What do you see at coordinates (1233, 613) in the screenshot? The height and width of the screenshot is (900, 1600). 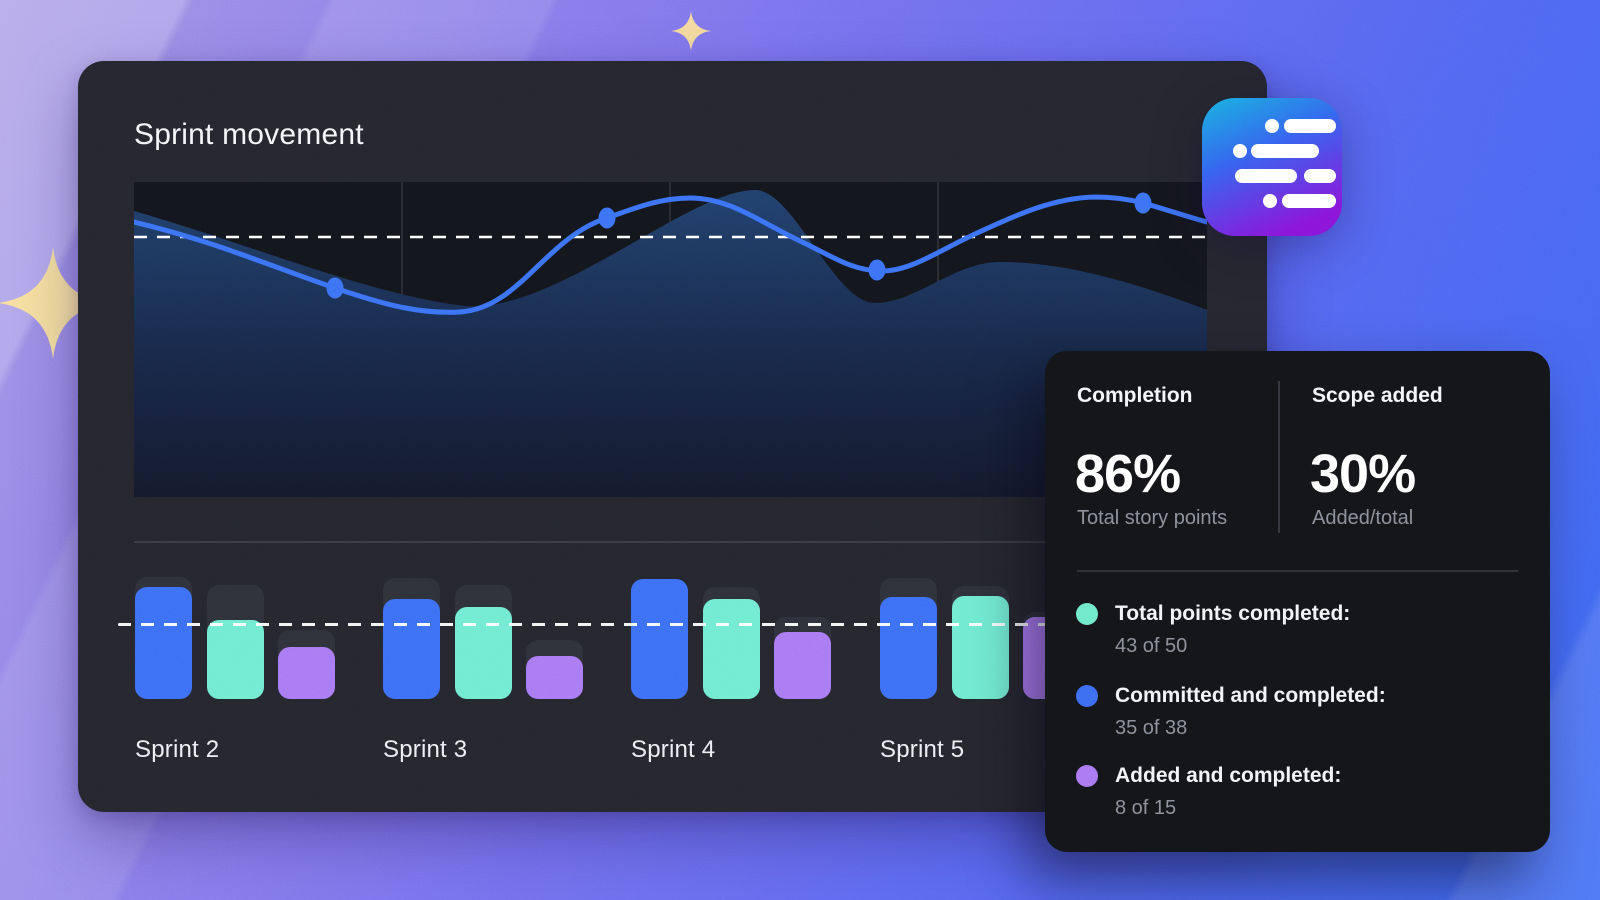 I see `legend-label: Total points completed:` at bounding box center [1233, 613].